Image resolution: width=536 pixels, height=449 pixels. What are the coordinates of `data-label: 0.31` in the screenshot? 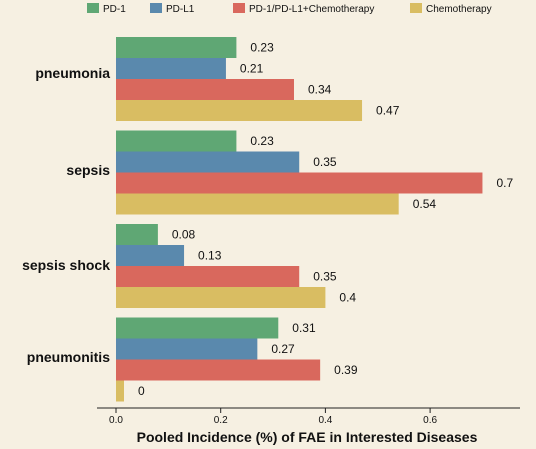 It's located at (304, 328).